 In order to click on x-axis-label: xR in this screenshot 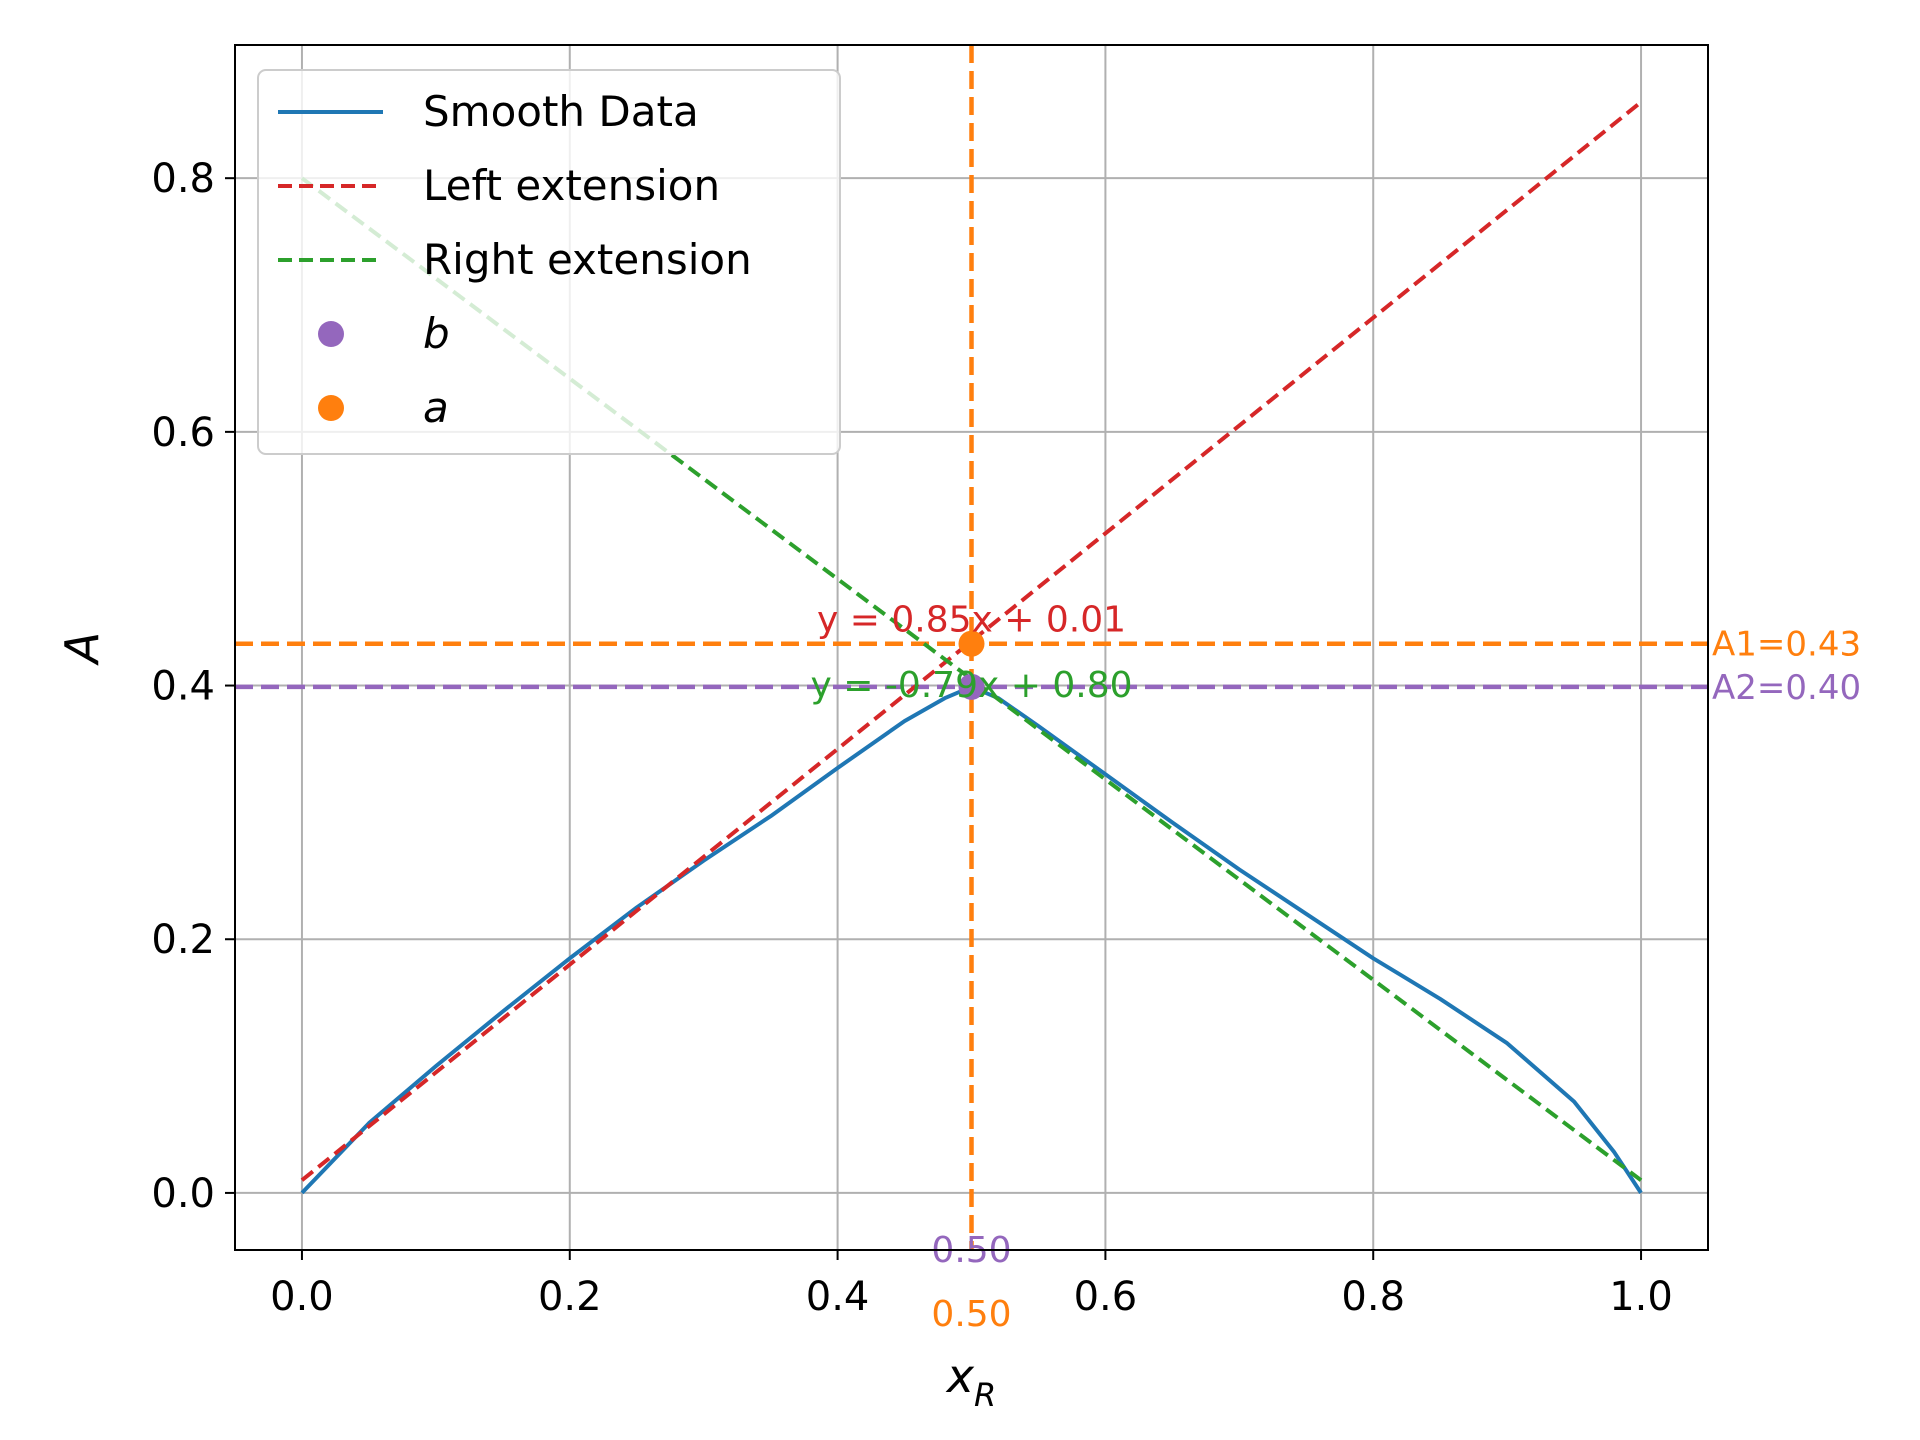, I will do `click(970, 1381)`.